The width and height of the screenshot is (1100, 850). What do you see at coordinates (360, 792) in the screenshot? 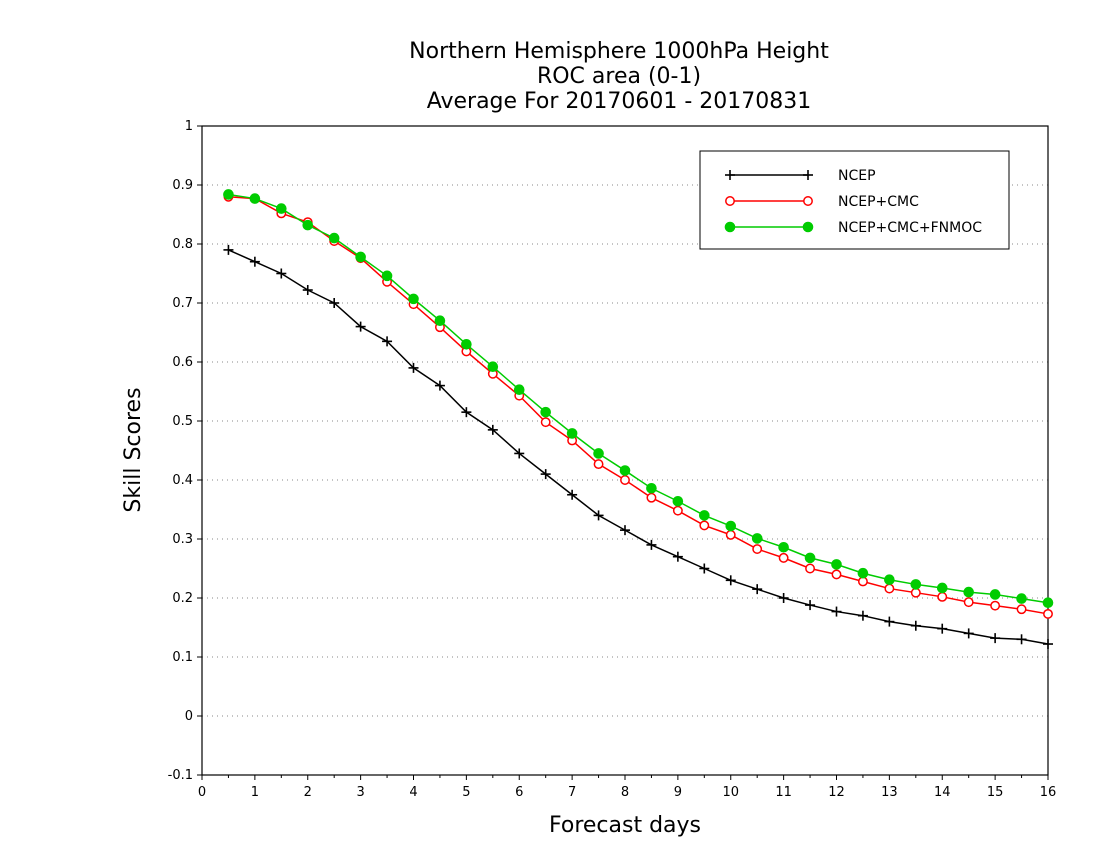
I see `x-tick-label: 3` at bounding box center [360, 792].